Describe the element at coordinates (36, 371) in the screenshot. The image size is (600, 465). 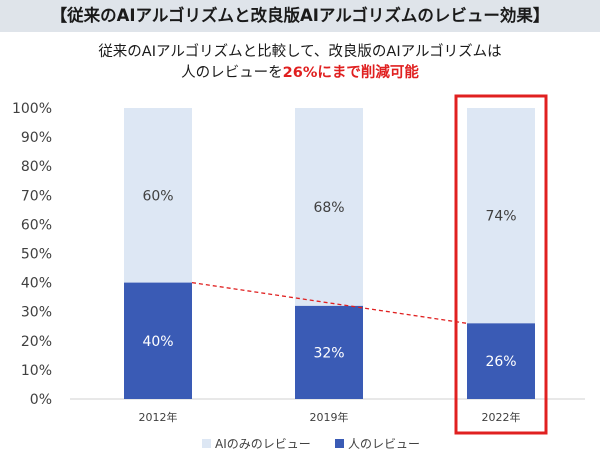
I see `y-tick-label: 10%` at that location.